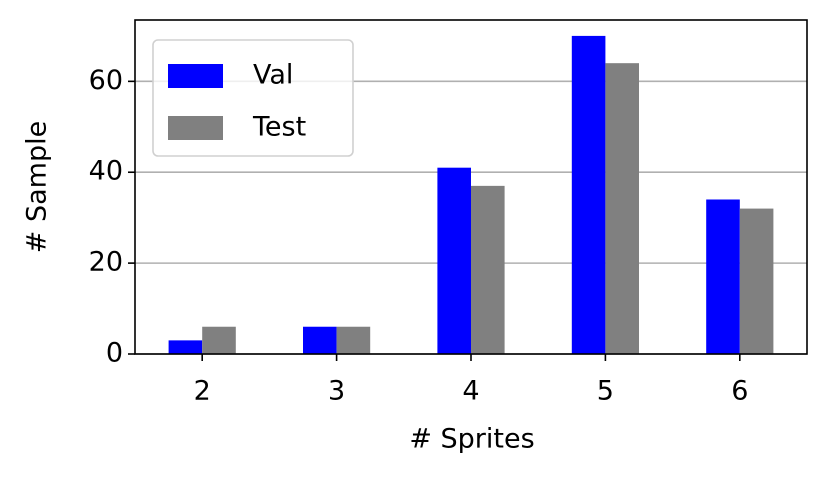  I want to click on x-tick-label: 2, so click(202, 391).